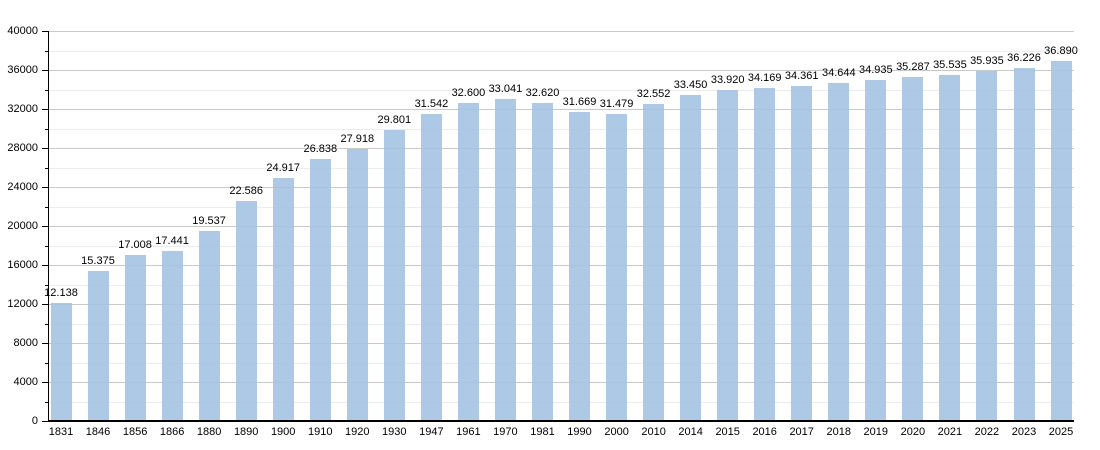 The height and width of the screenshot is (450, 1100). Describe the element at coordinates (561, 421) in the screenshot. I see `x-axis-line` at that location.